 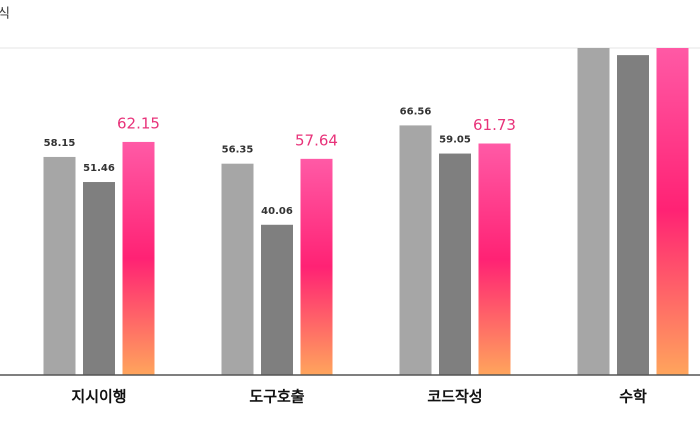 What do you see at coordinates (276, 397) in the screenshot?
I see `x-tick-label: 도구호출` at bounding box center [276, 397].